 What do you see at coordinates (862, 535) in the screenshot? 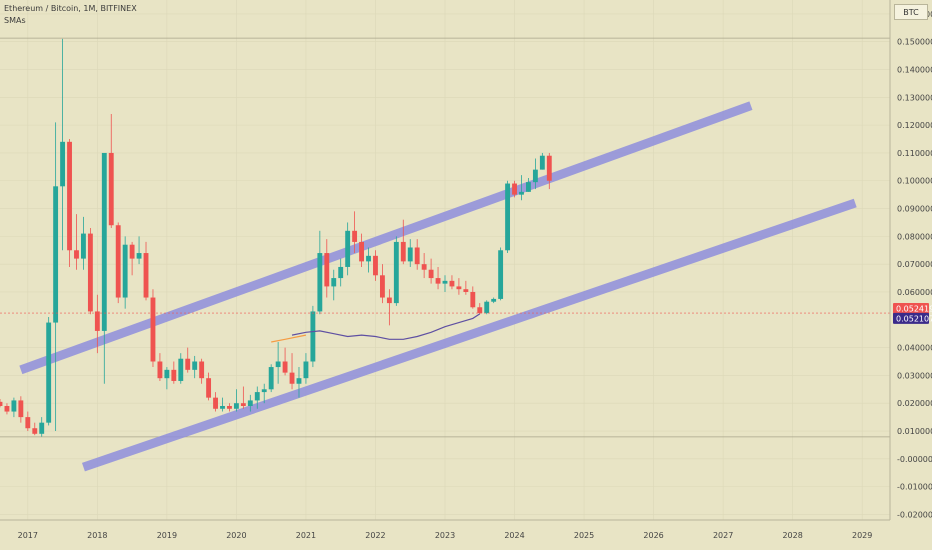
I see `time-tick-label: 2029` at bounding box center [862, 535].